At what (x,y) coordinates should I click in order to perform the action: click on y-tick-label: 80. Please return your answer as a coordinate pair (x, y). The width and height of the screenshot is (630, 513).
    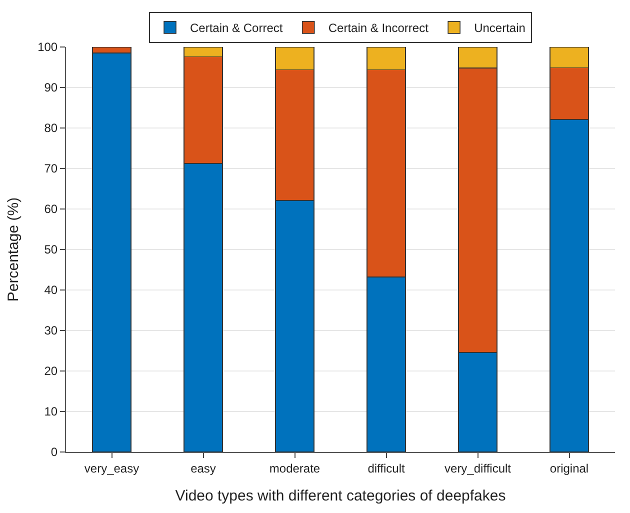
    Looking at the image, I should click on (51, 128).